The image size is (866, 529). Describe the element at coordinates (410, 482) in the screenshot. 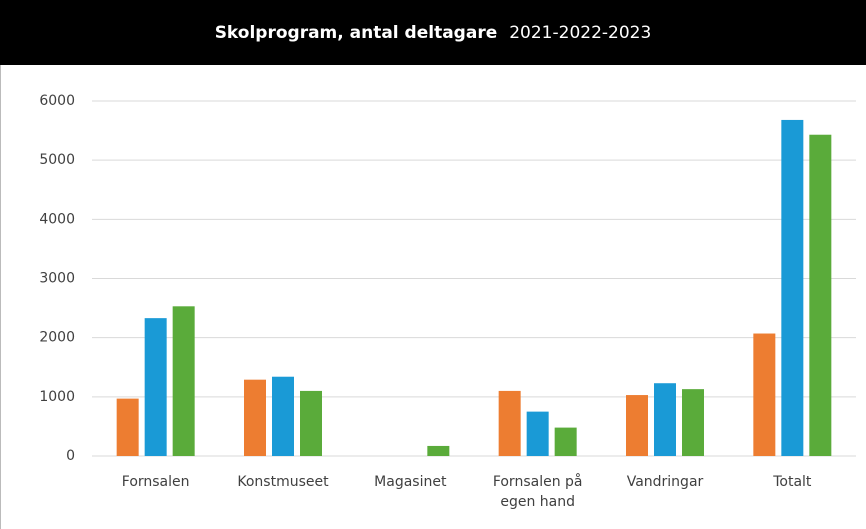

I see `x-tick-label: Magasinet` at that location.